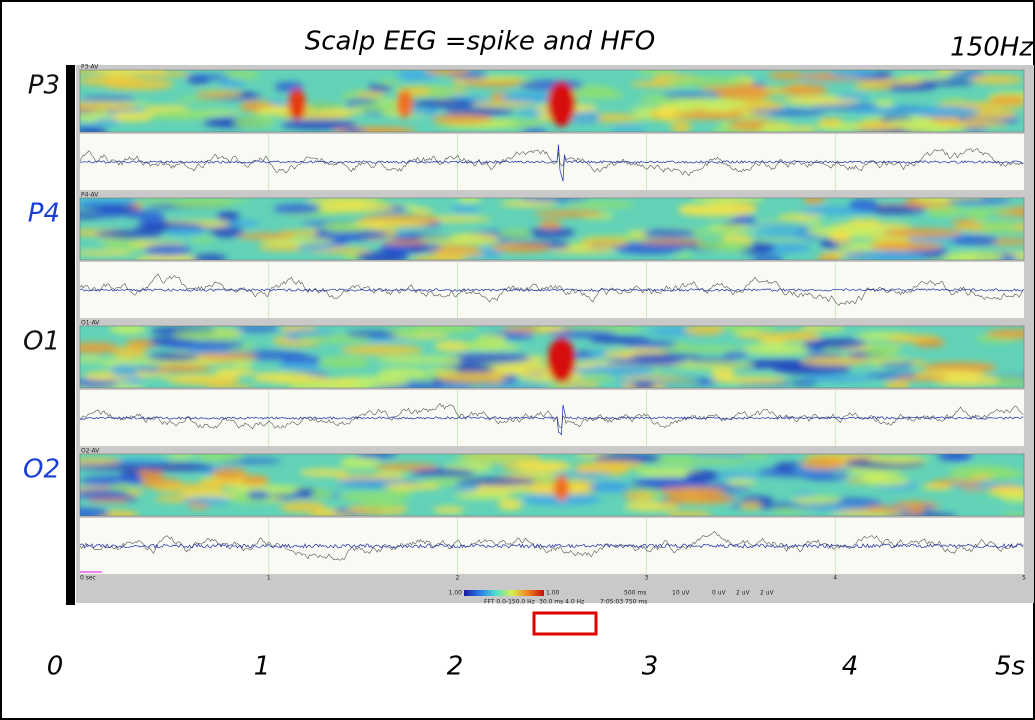  What do you see at coordinates (480, 42) in the screenshot?
I see `title: Scalp EEG =spike and HFO` at bounding box center [480, 42].